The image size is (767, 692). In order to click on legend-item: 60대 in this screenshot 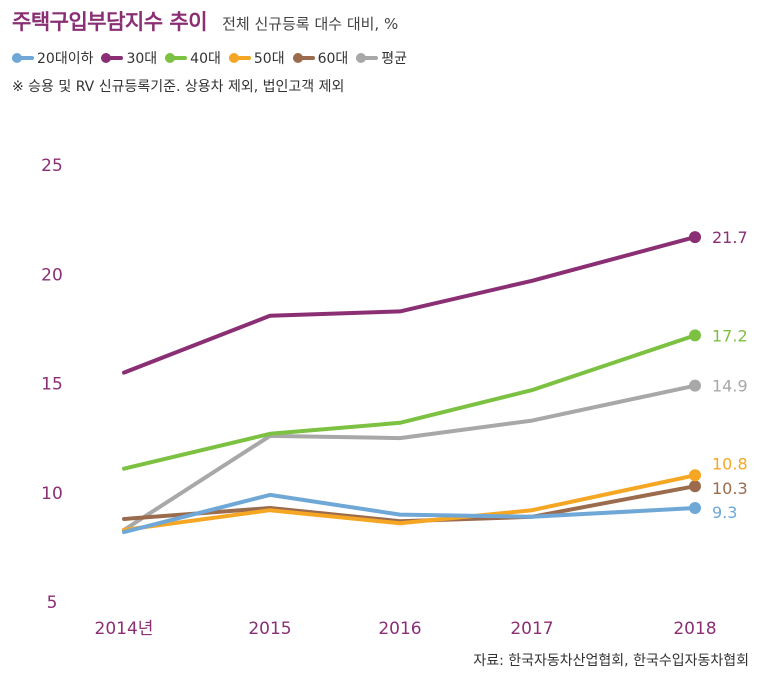, I will do `click(320, 58)`.